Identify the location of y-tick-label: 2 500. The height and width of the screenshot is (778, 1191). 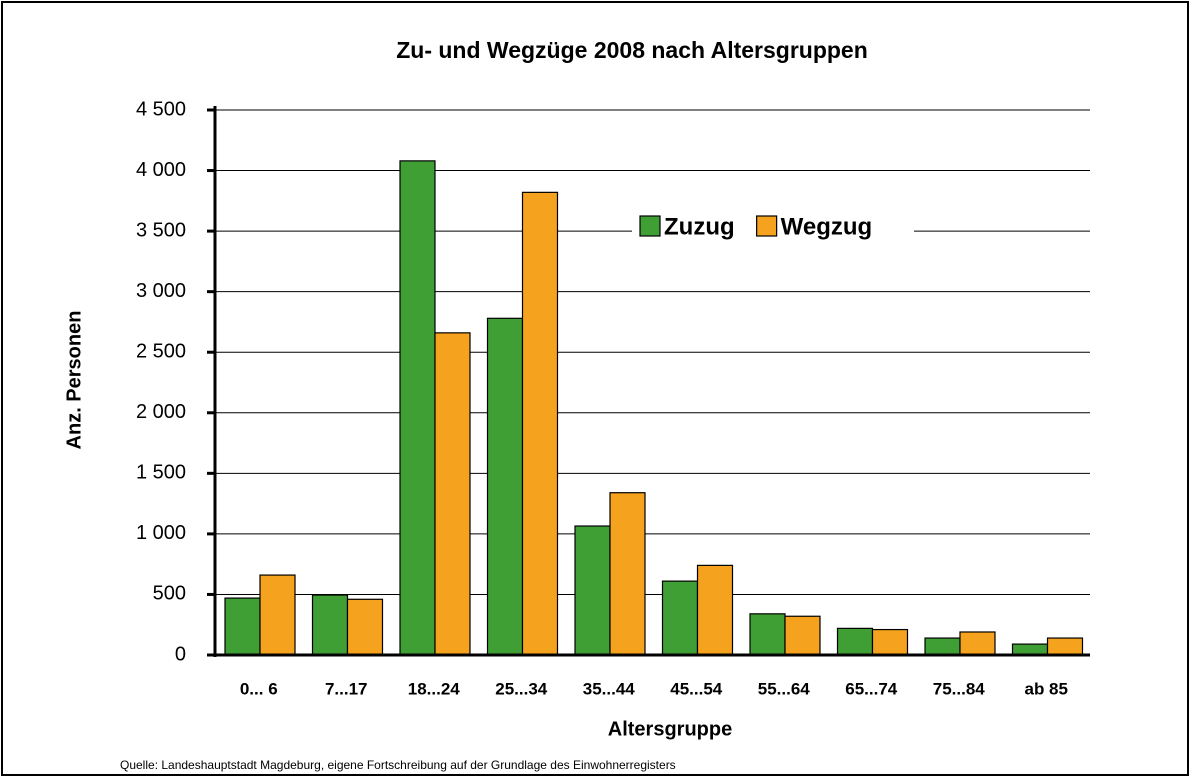
(161, 352).